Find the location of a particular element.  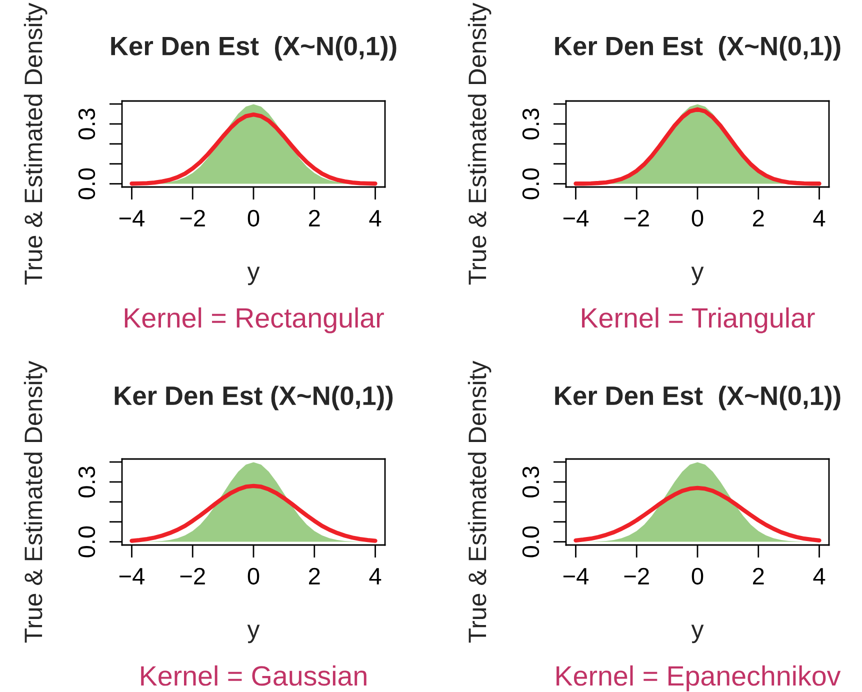

text: Kernel = Epanechnikov is located at coordinates (698, 678).